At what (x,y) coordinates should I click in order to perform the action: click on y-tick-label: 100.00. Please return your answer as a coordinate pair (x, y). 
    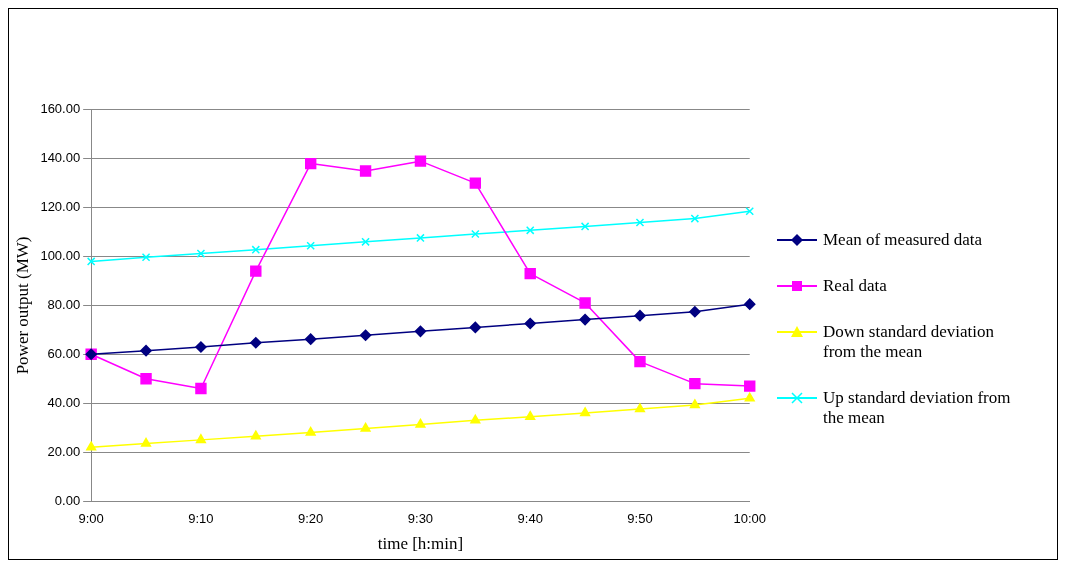
    Looking at the image, I should click on (60, 256).